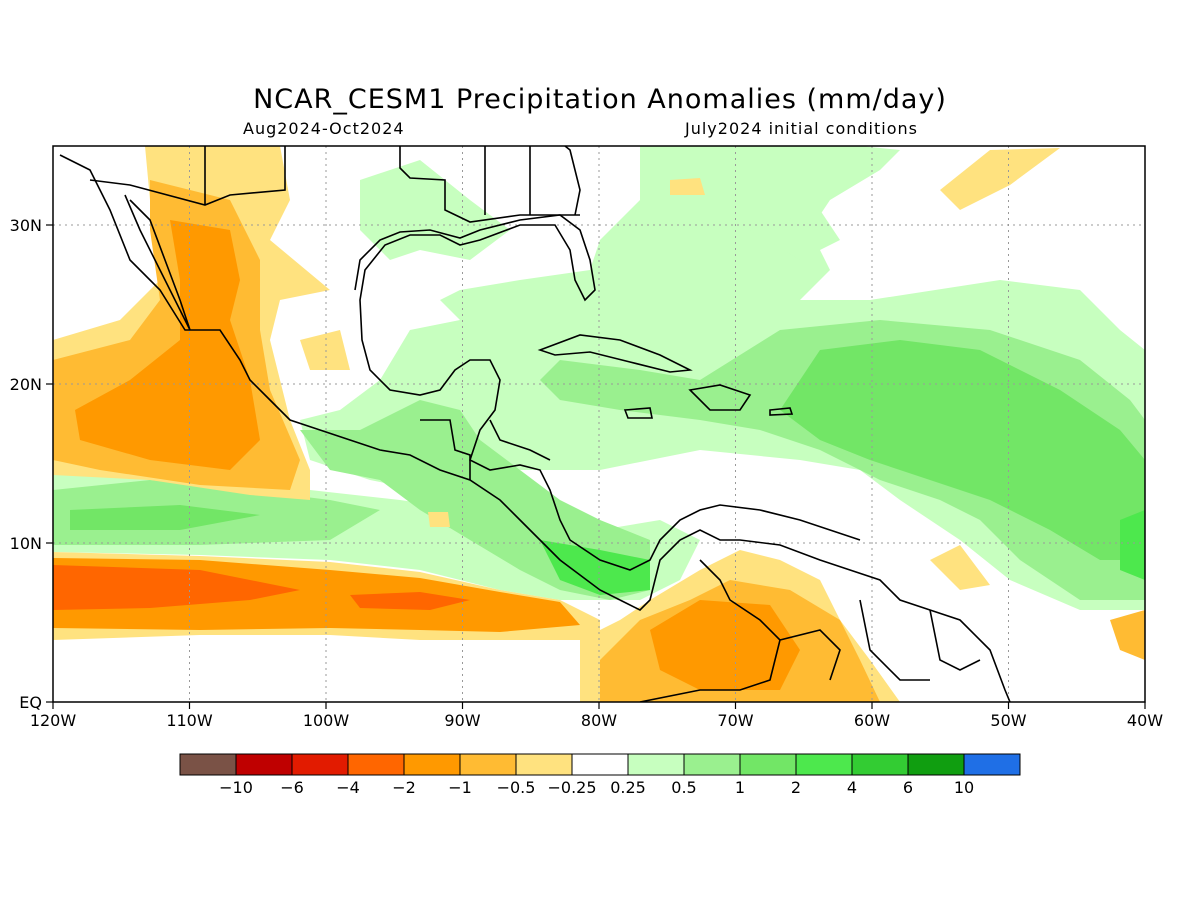 The height and width of the screenshot is (900, 1200). Describe the element at coordinates (795, 235) in the screenshot. I see `wet-anomaly-atlantic-band` at that location.